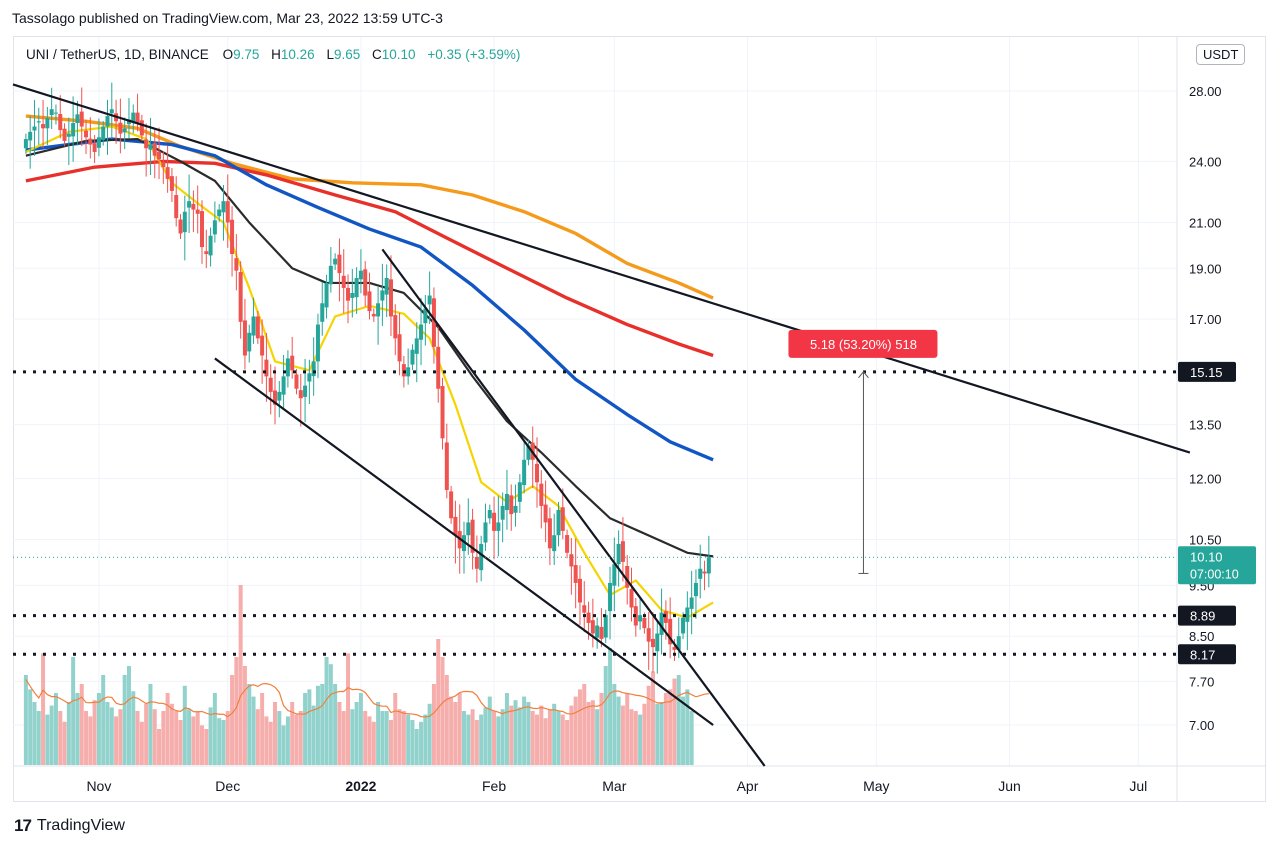 Image resolution: width=1280 pixels, height=850 pixels. I want to click on tradingview-logo: 17 TradingView, so click(69, 826).